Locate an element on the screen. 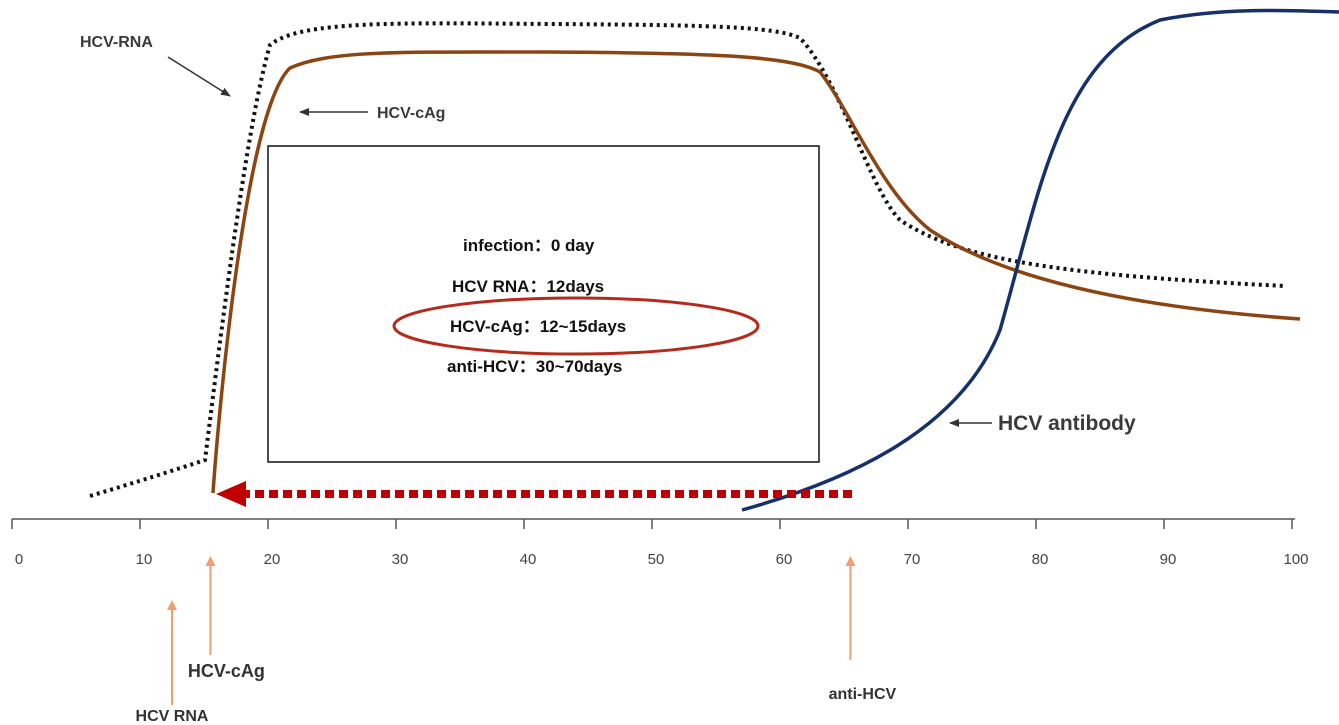 Image resolution: width=1339 pixels, height=725 pixels. info-line-infection: infection：0 day is located at coordinates (529, 245).